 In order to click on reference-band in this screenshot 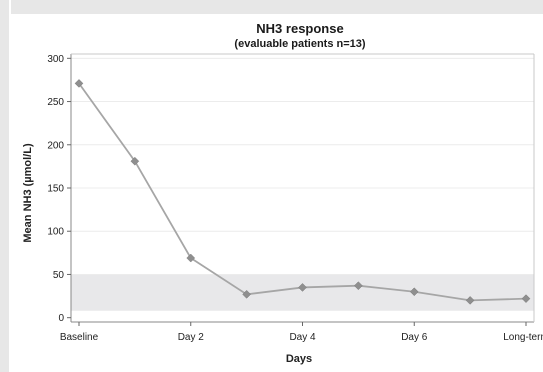, I will do `click(302, 292)`.